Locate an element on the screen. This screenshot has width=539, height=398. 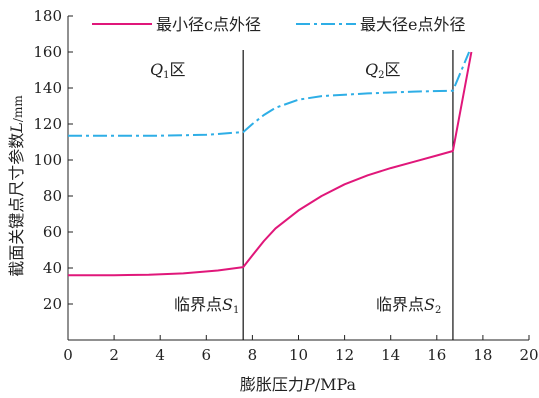
annotation-q2-var: Q is located at coordinates (371, 69).